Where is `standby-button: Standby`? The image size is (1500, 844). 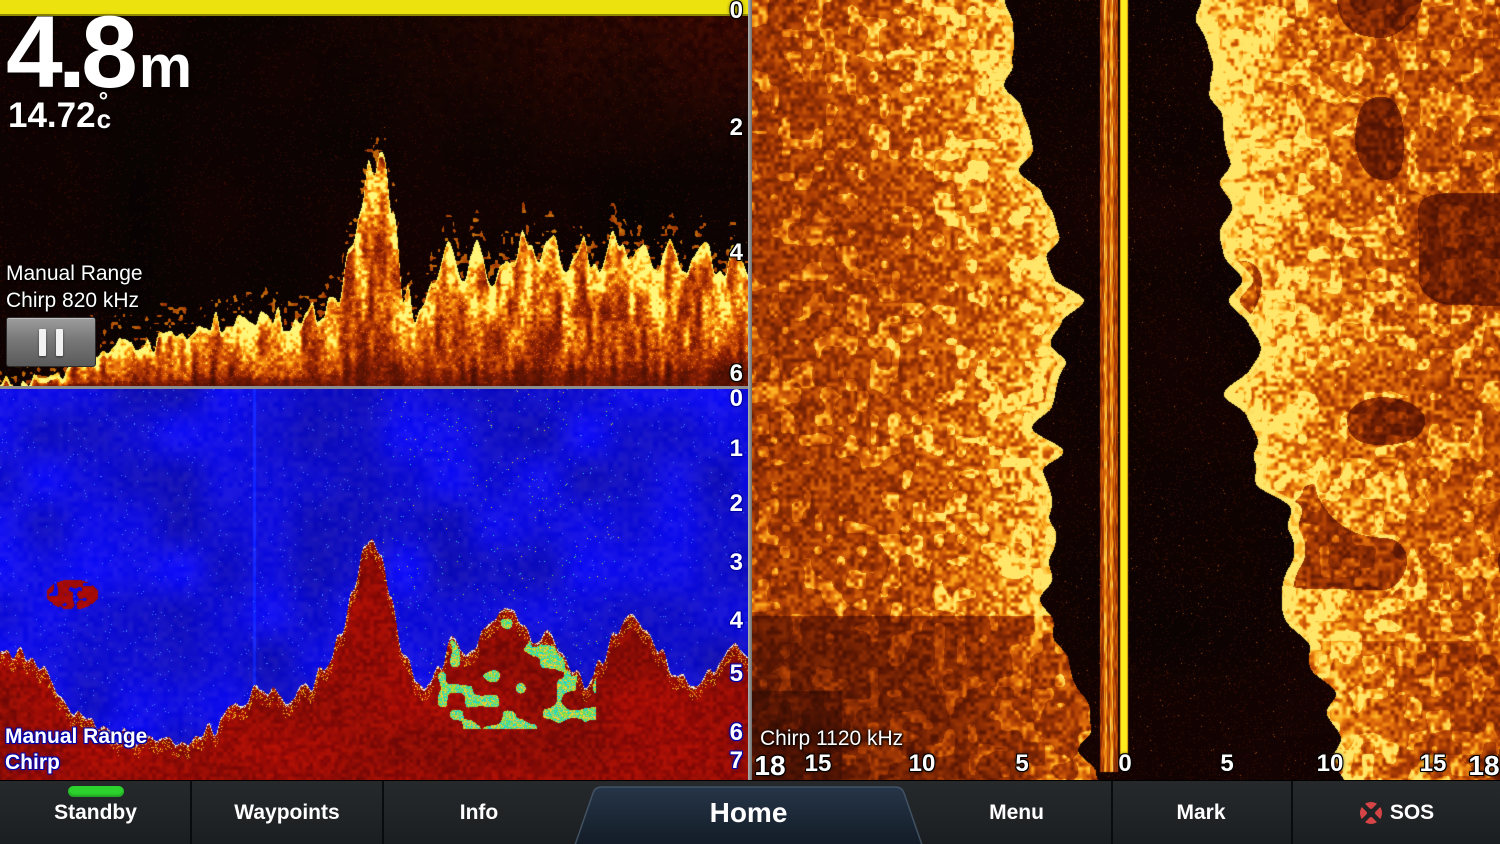 standby-button: Standby is located at coordinates (95, 812).